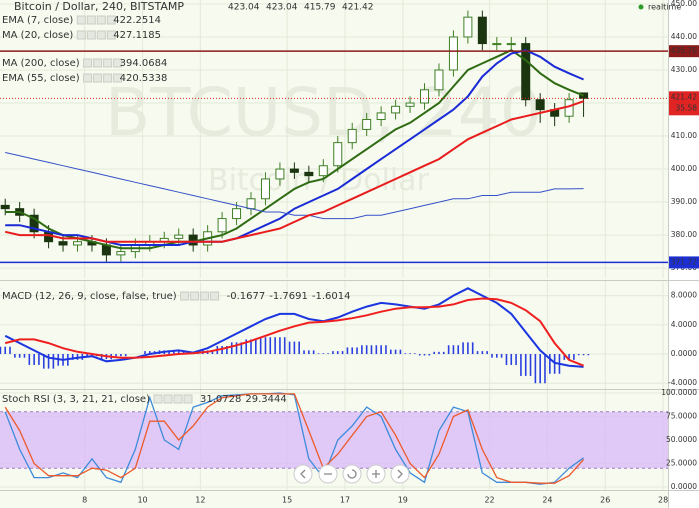  Describe the element at coordinates (547, 500) in the screenshot. I see `x-tick-label: 24` at that location.